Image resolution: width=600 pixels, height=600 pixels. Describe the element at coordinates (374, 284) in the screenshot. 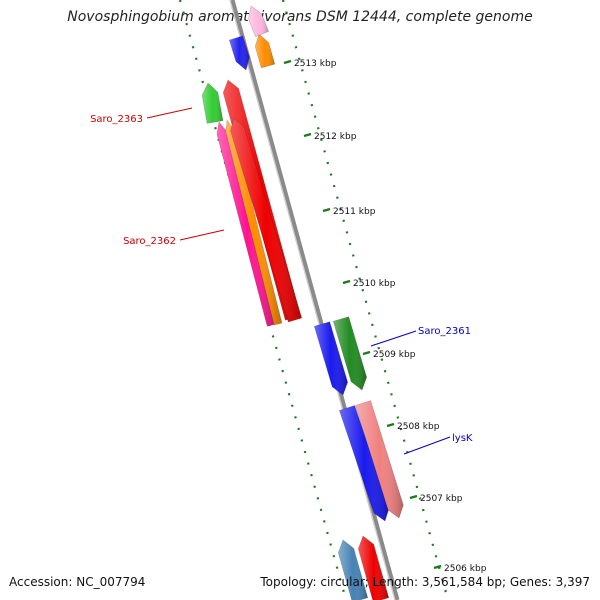

I see `tick-label: 2510 kbp` at that location.